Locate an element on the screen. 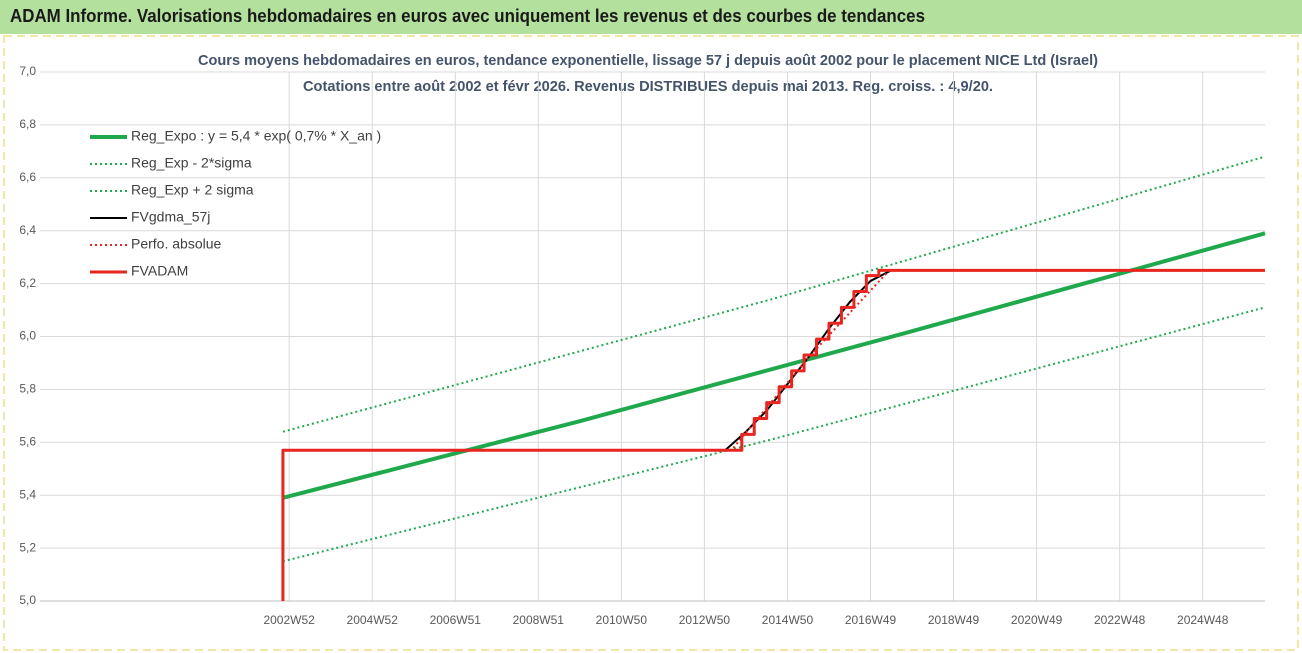 The image size is (1302, 653). y-tick-label: 5,8 is located at coordinates (27, 389).